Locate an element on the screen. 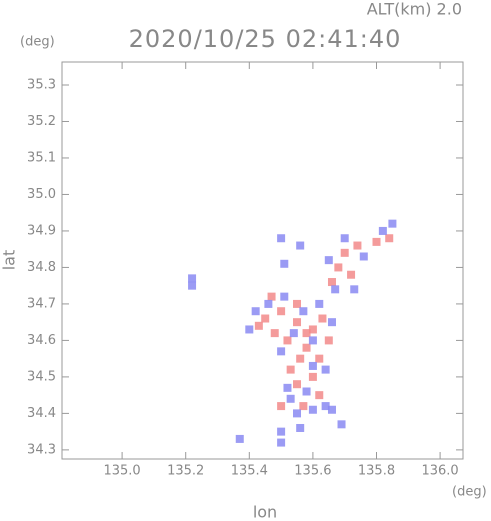 The image size is (491, 521). y-tick-label: 34.3 is located at coordinates (41, 449).